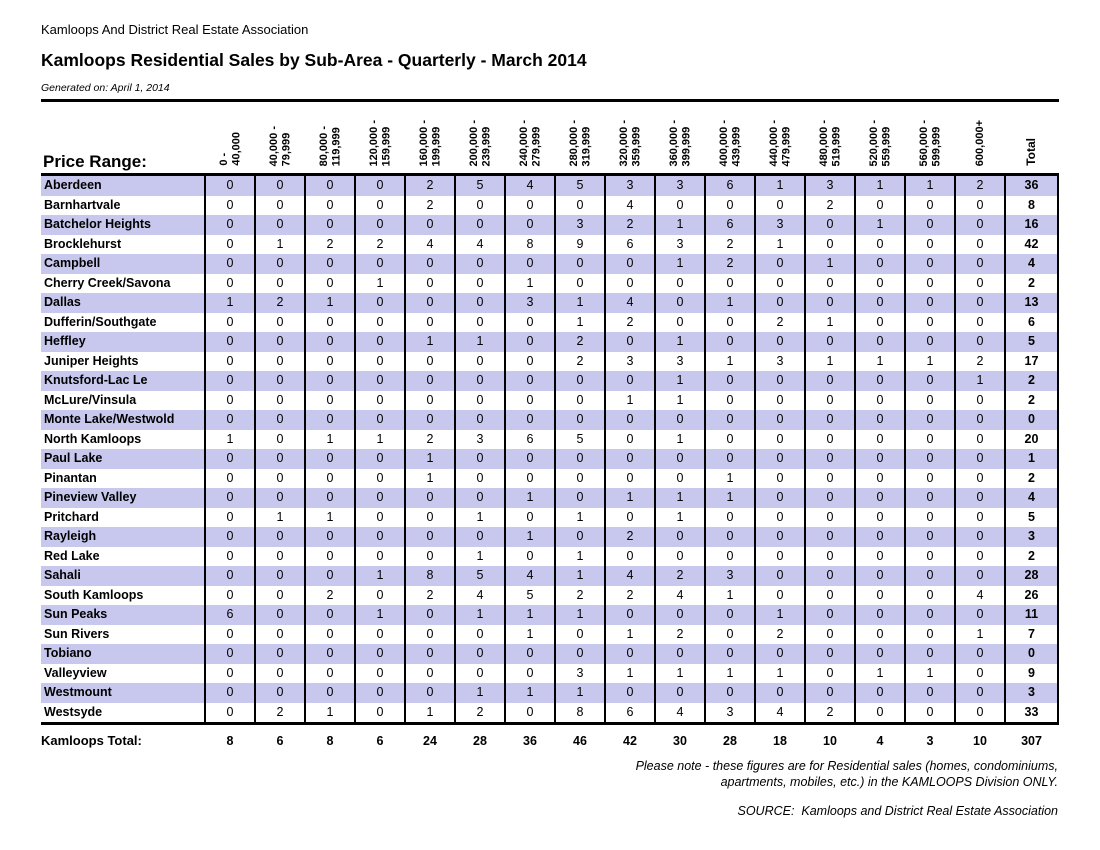 The width and height of the screenshot is (1100, 850). What do you see at coordinates (729, 142) in the screenshot?
I see `column-header-label: 400,000 - 439,999` at bounding box center [729, 142].